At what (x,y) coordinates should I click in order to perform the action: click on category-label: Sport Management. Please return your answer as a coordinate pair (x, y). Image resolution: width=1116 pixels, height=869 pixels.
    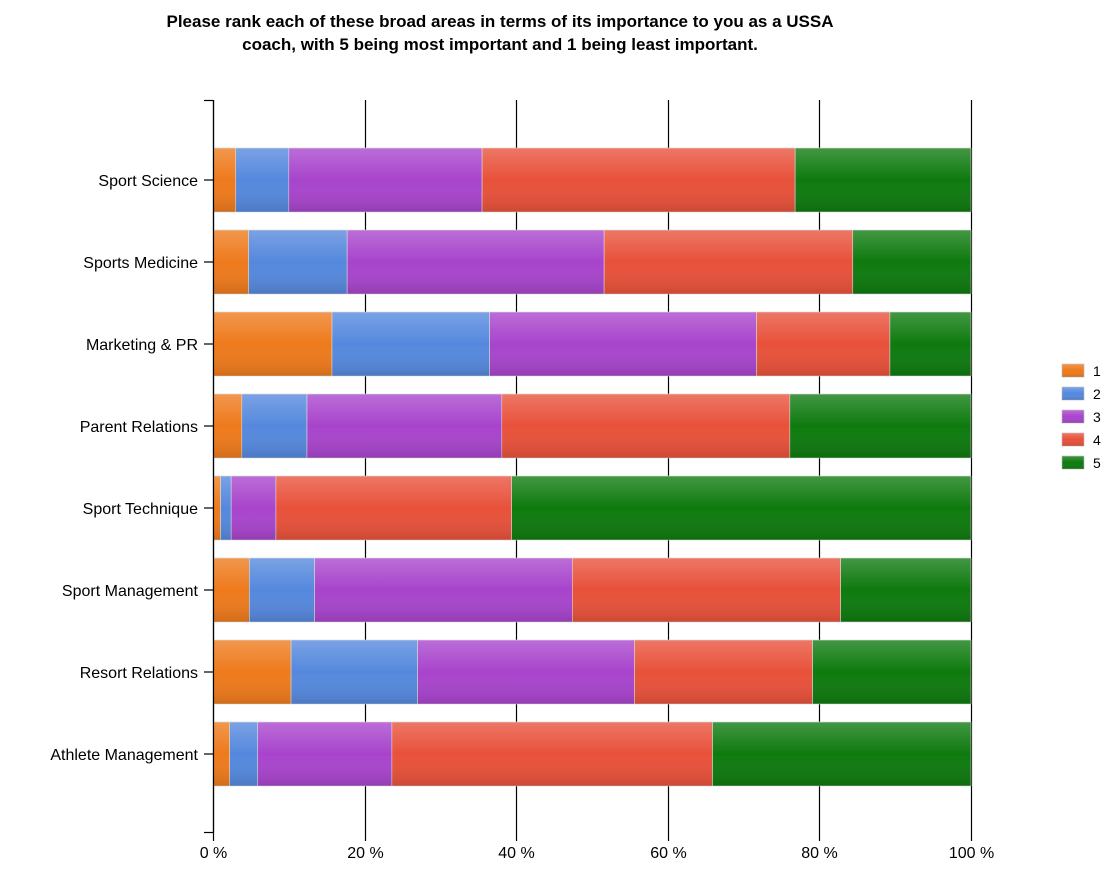
    Looking at the image, I should click on (130, 591).